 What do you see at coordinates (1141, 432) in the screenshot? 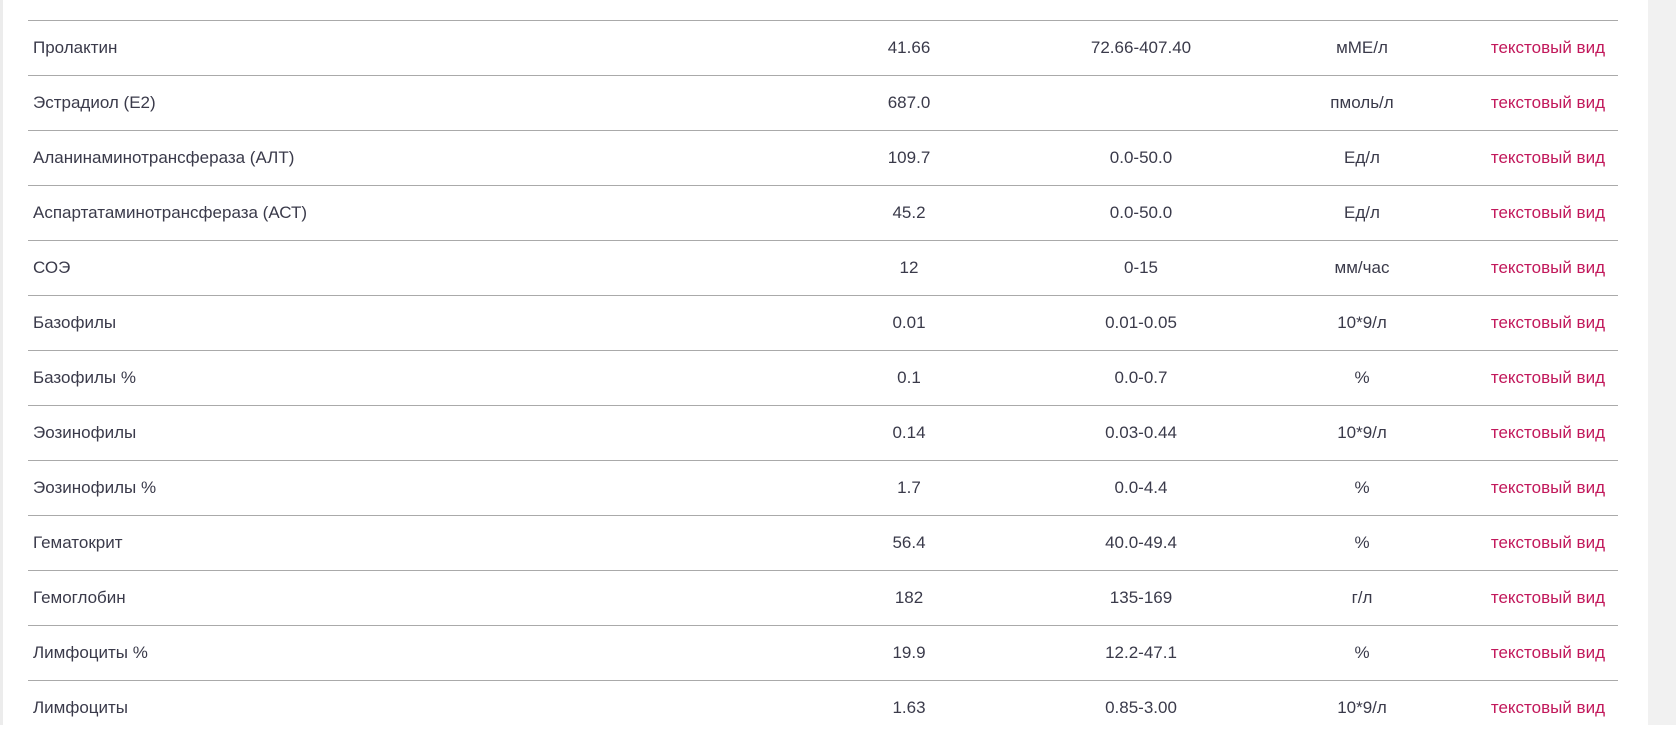
I see `reference-range: 0.03-0.44` at bounding box center [1141, 432].